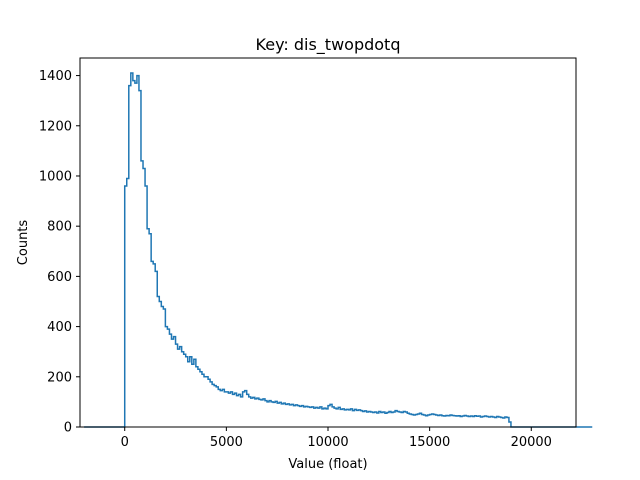  What do you see at coordinates (59, 252) in the screenshot?
I see `y-axis-ticks: 0 200 400 600 800 1000 1200 1400` at bounding box center [59, 252].